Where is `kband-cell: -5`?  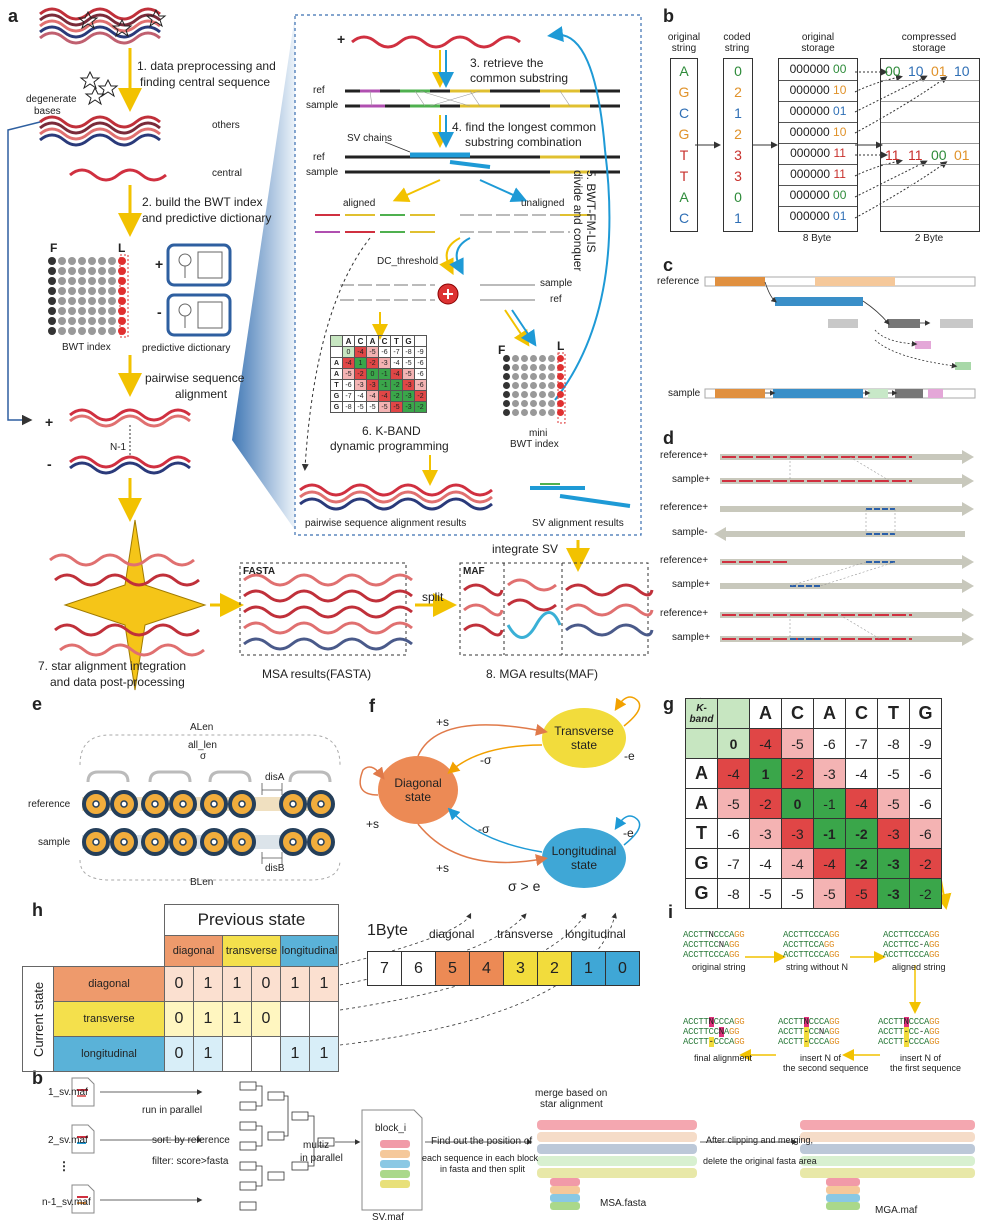
kband-cell: -5 is located at coordinates (765, 893).